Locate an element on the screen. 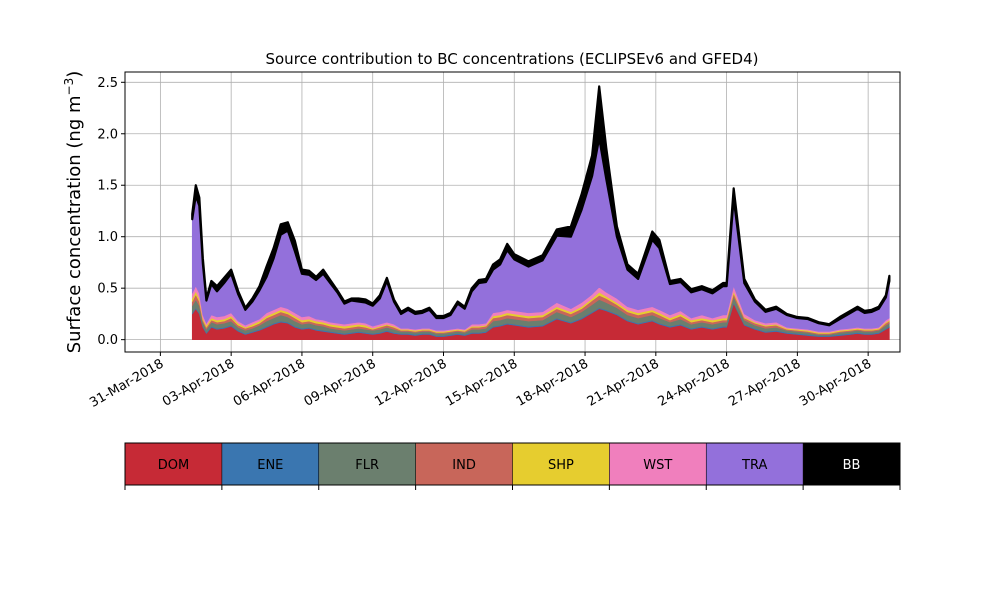 The height and width of the screenshot is (600, 1000). x-tick-label: 15-Apr-2018 is located at coordinates (481, 382).